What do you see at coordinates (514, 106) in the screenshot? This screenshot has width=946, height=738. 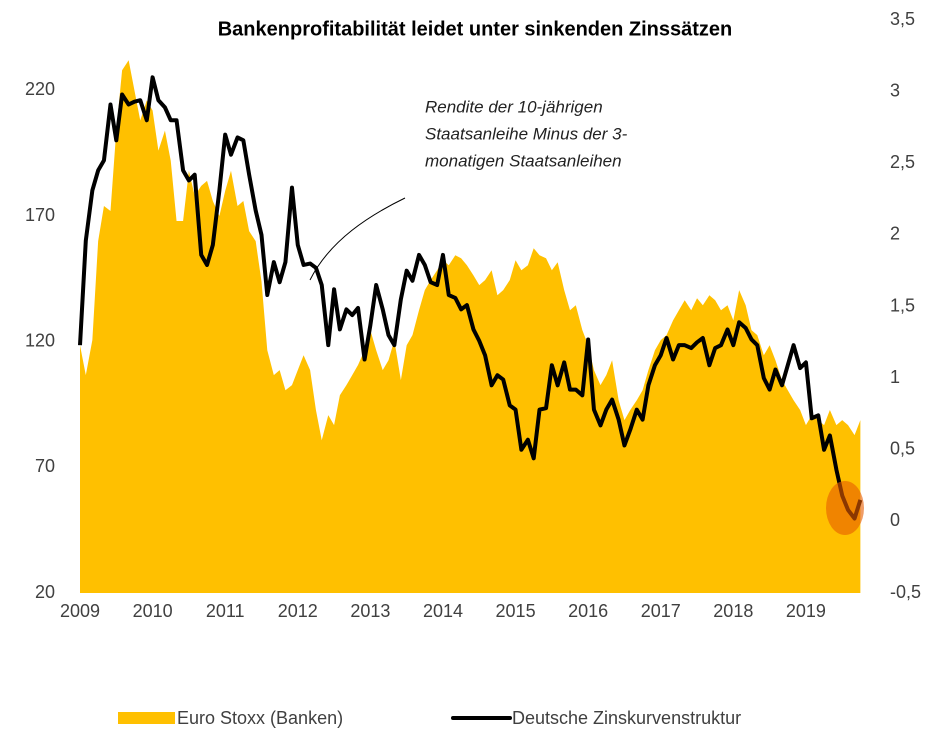 I see `annotation-line: Rendite der 10-jährigen` at bounding box center [514, 106].